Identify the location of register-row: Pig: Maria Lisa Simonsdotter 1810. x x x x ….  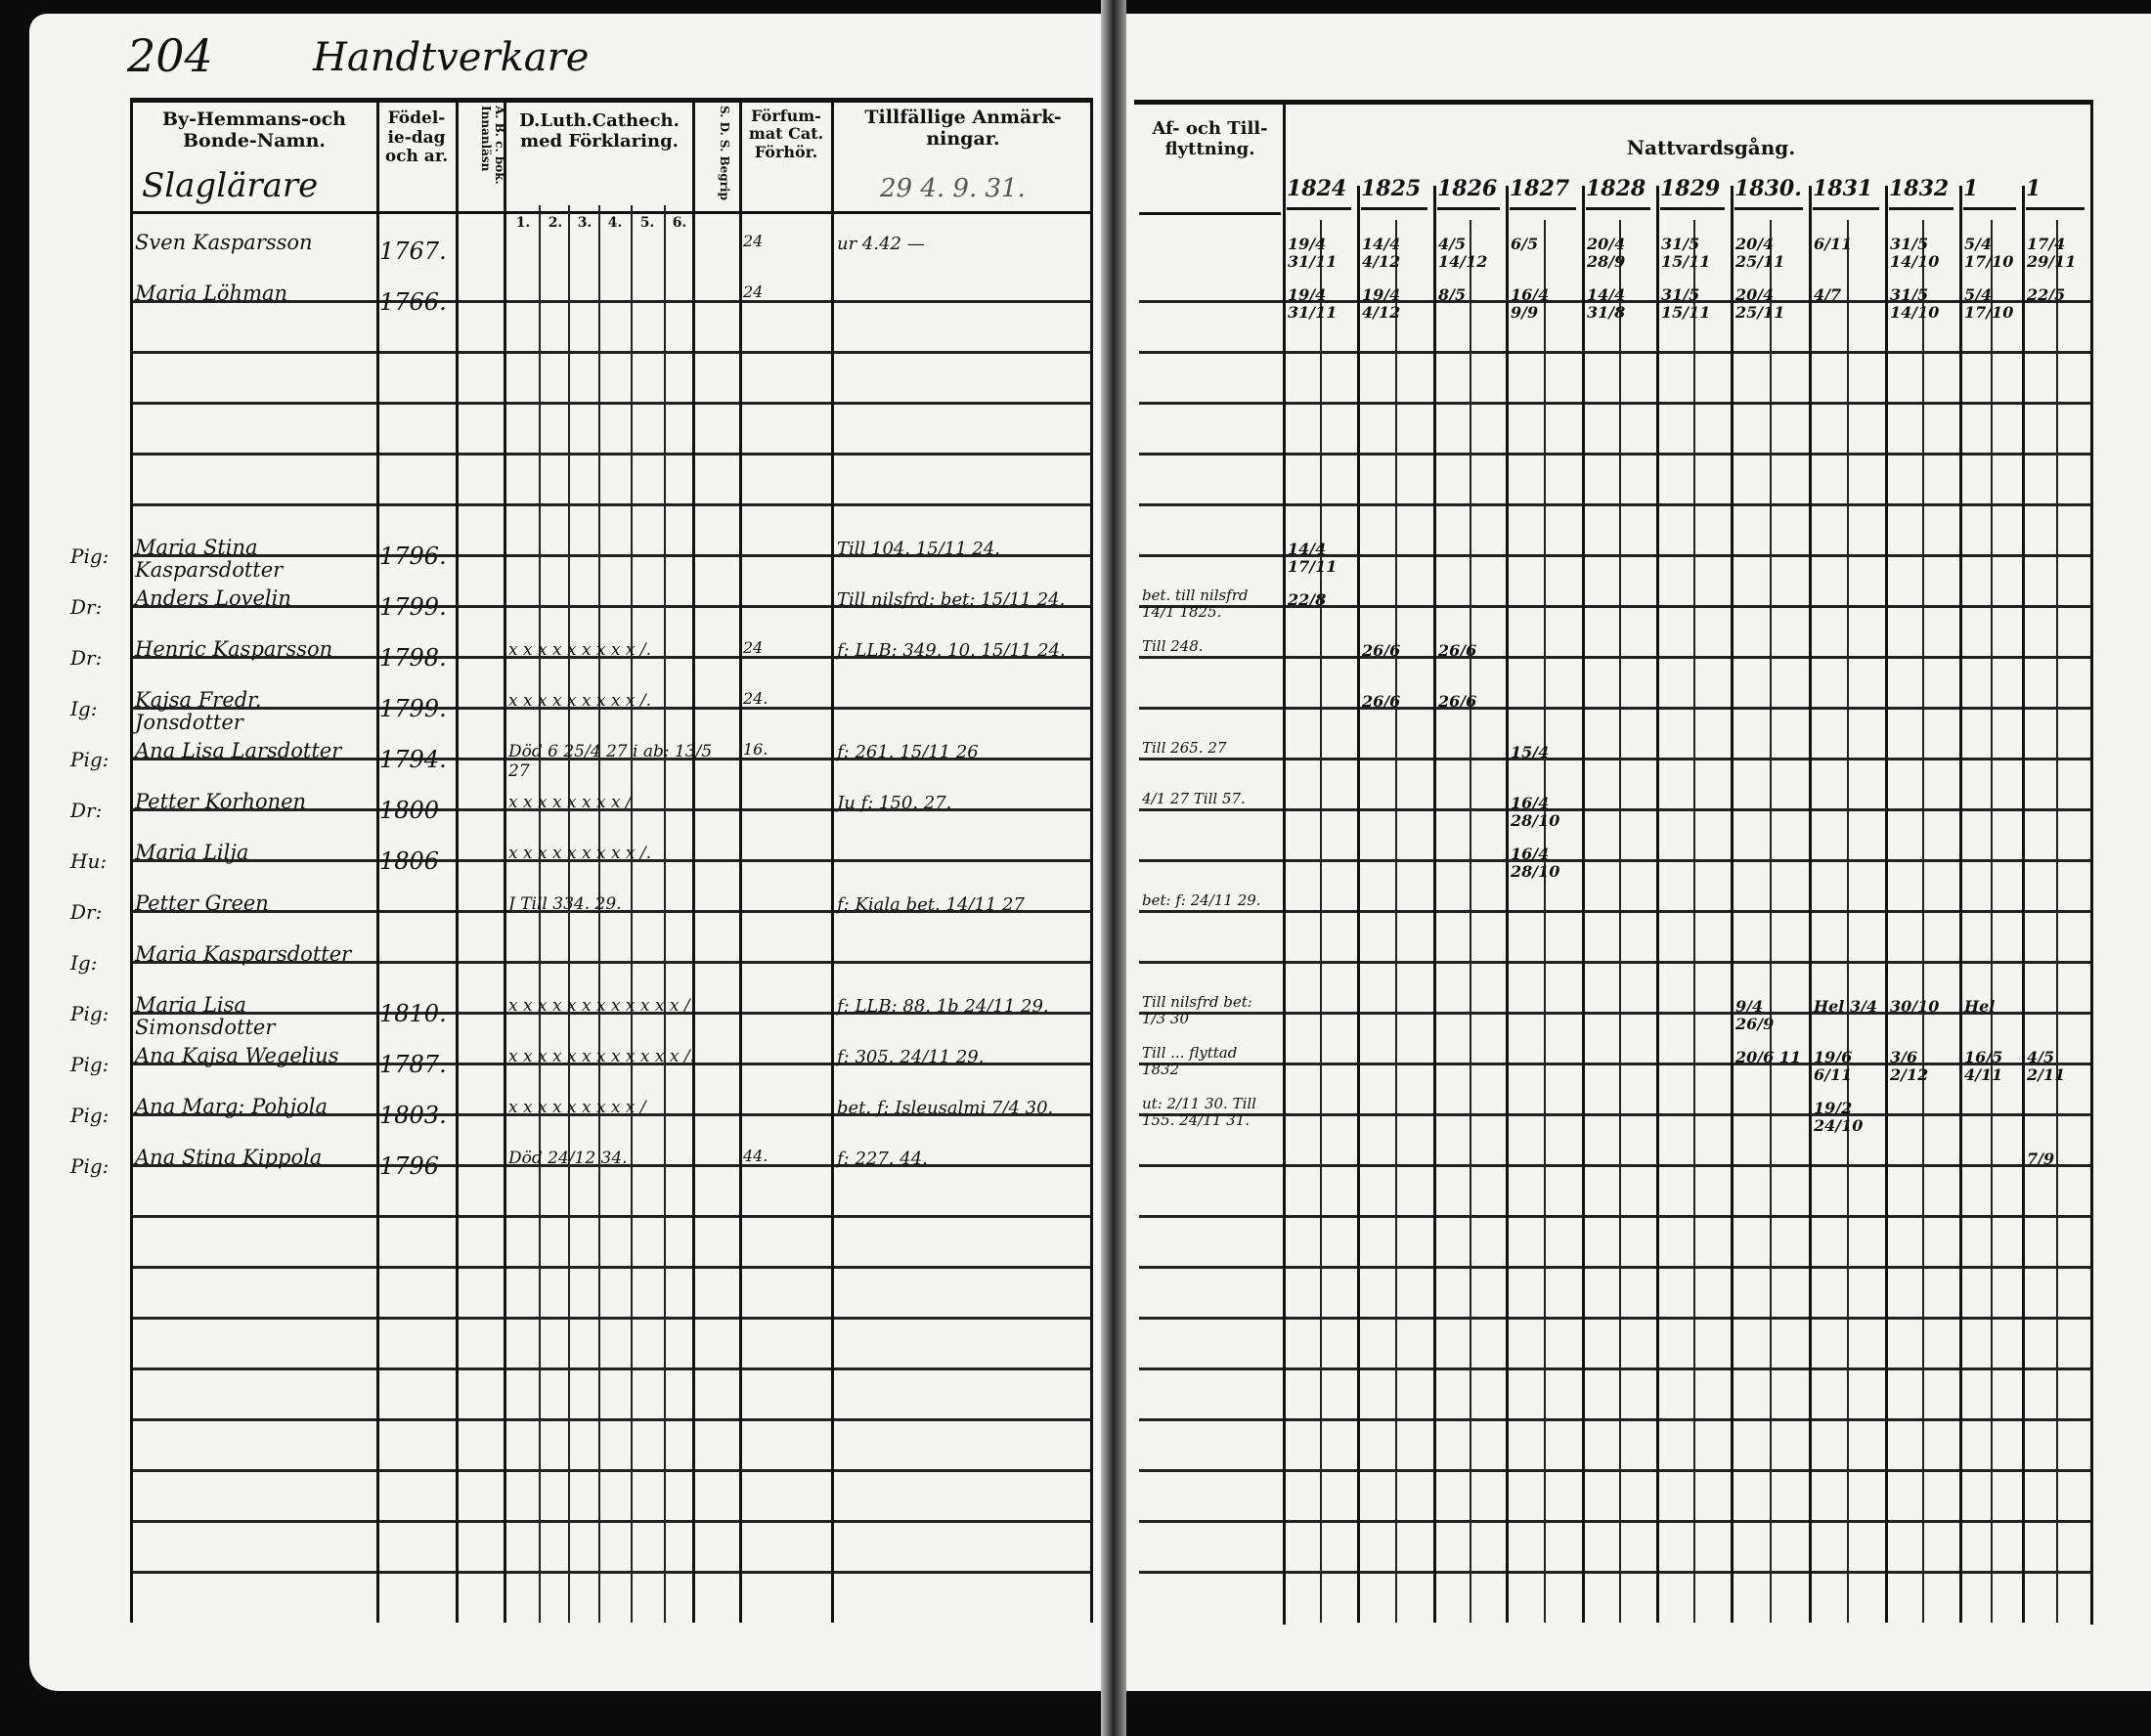
(577, 1016).